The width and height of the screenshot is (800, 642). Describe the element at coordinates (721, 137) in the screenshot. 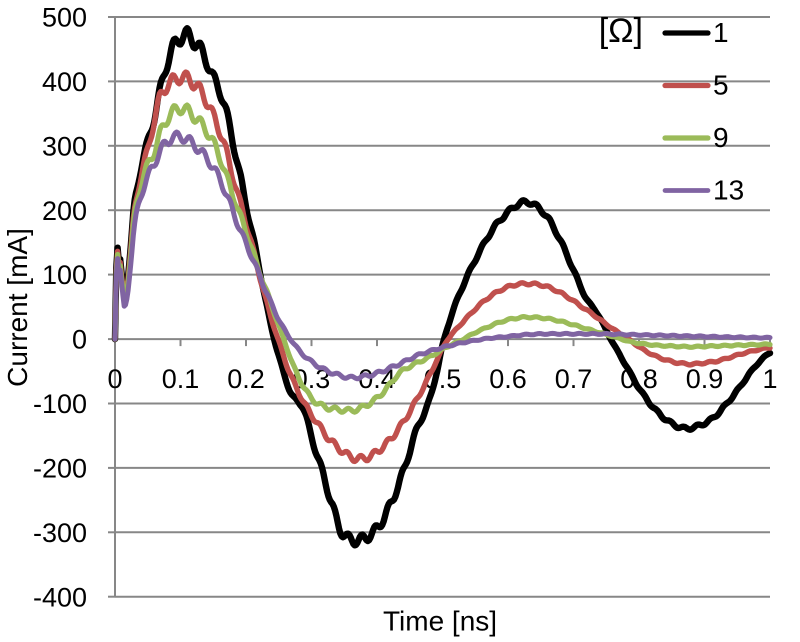

I see `svg-text: 9` at that location.